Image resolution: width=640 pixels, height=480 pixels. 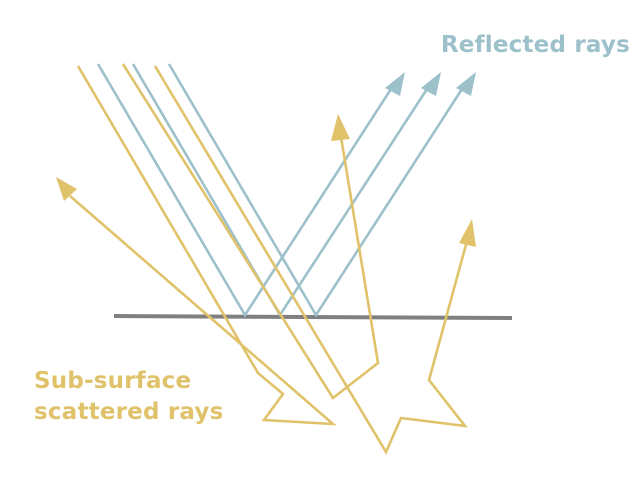 I want to click on subsurface-rays-label: Sub-surface scattered rays, so click(x=128, y=397).